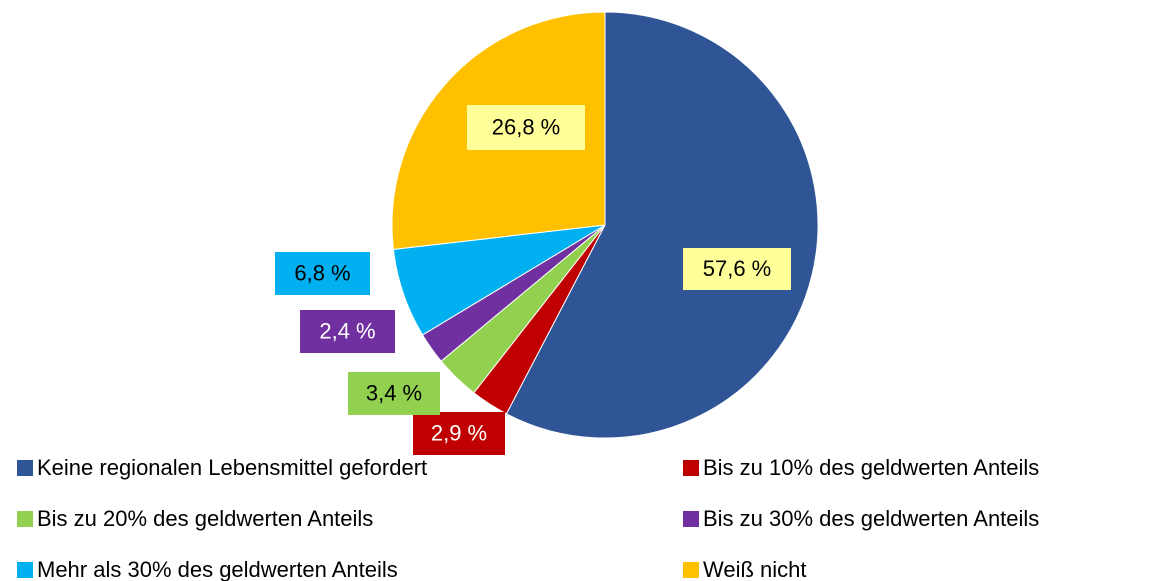  I want to click on legend-label: Mehr als 30% des geldwerten Anteils, so click(217, 569).